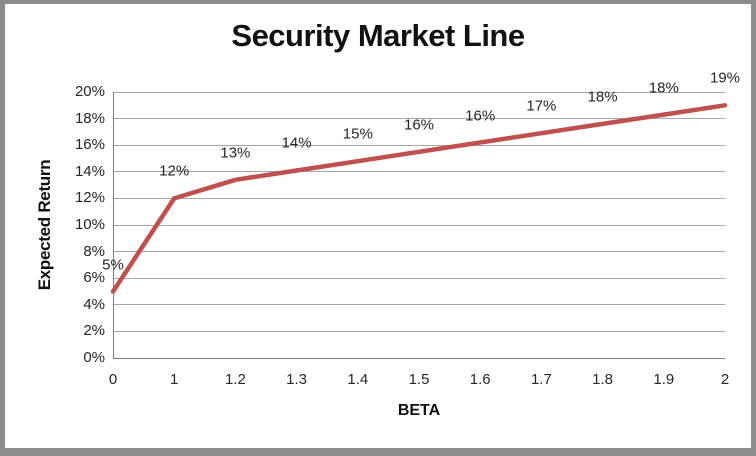 The height and width of the screenshot is (456, 756). I want to click on y-tick-label: 6%, so click(94, 278).